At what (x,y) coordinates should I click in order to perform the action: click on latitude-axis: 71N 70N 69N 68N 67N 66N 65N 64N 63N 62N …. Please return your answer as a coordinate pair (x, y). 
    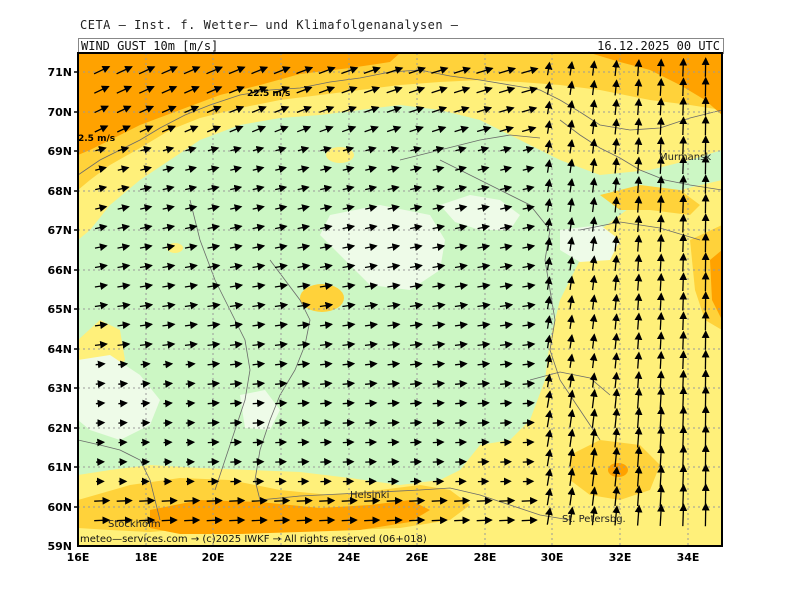
    Looking at the image, I should click on (59, 309).